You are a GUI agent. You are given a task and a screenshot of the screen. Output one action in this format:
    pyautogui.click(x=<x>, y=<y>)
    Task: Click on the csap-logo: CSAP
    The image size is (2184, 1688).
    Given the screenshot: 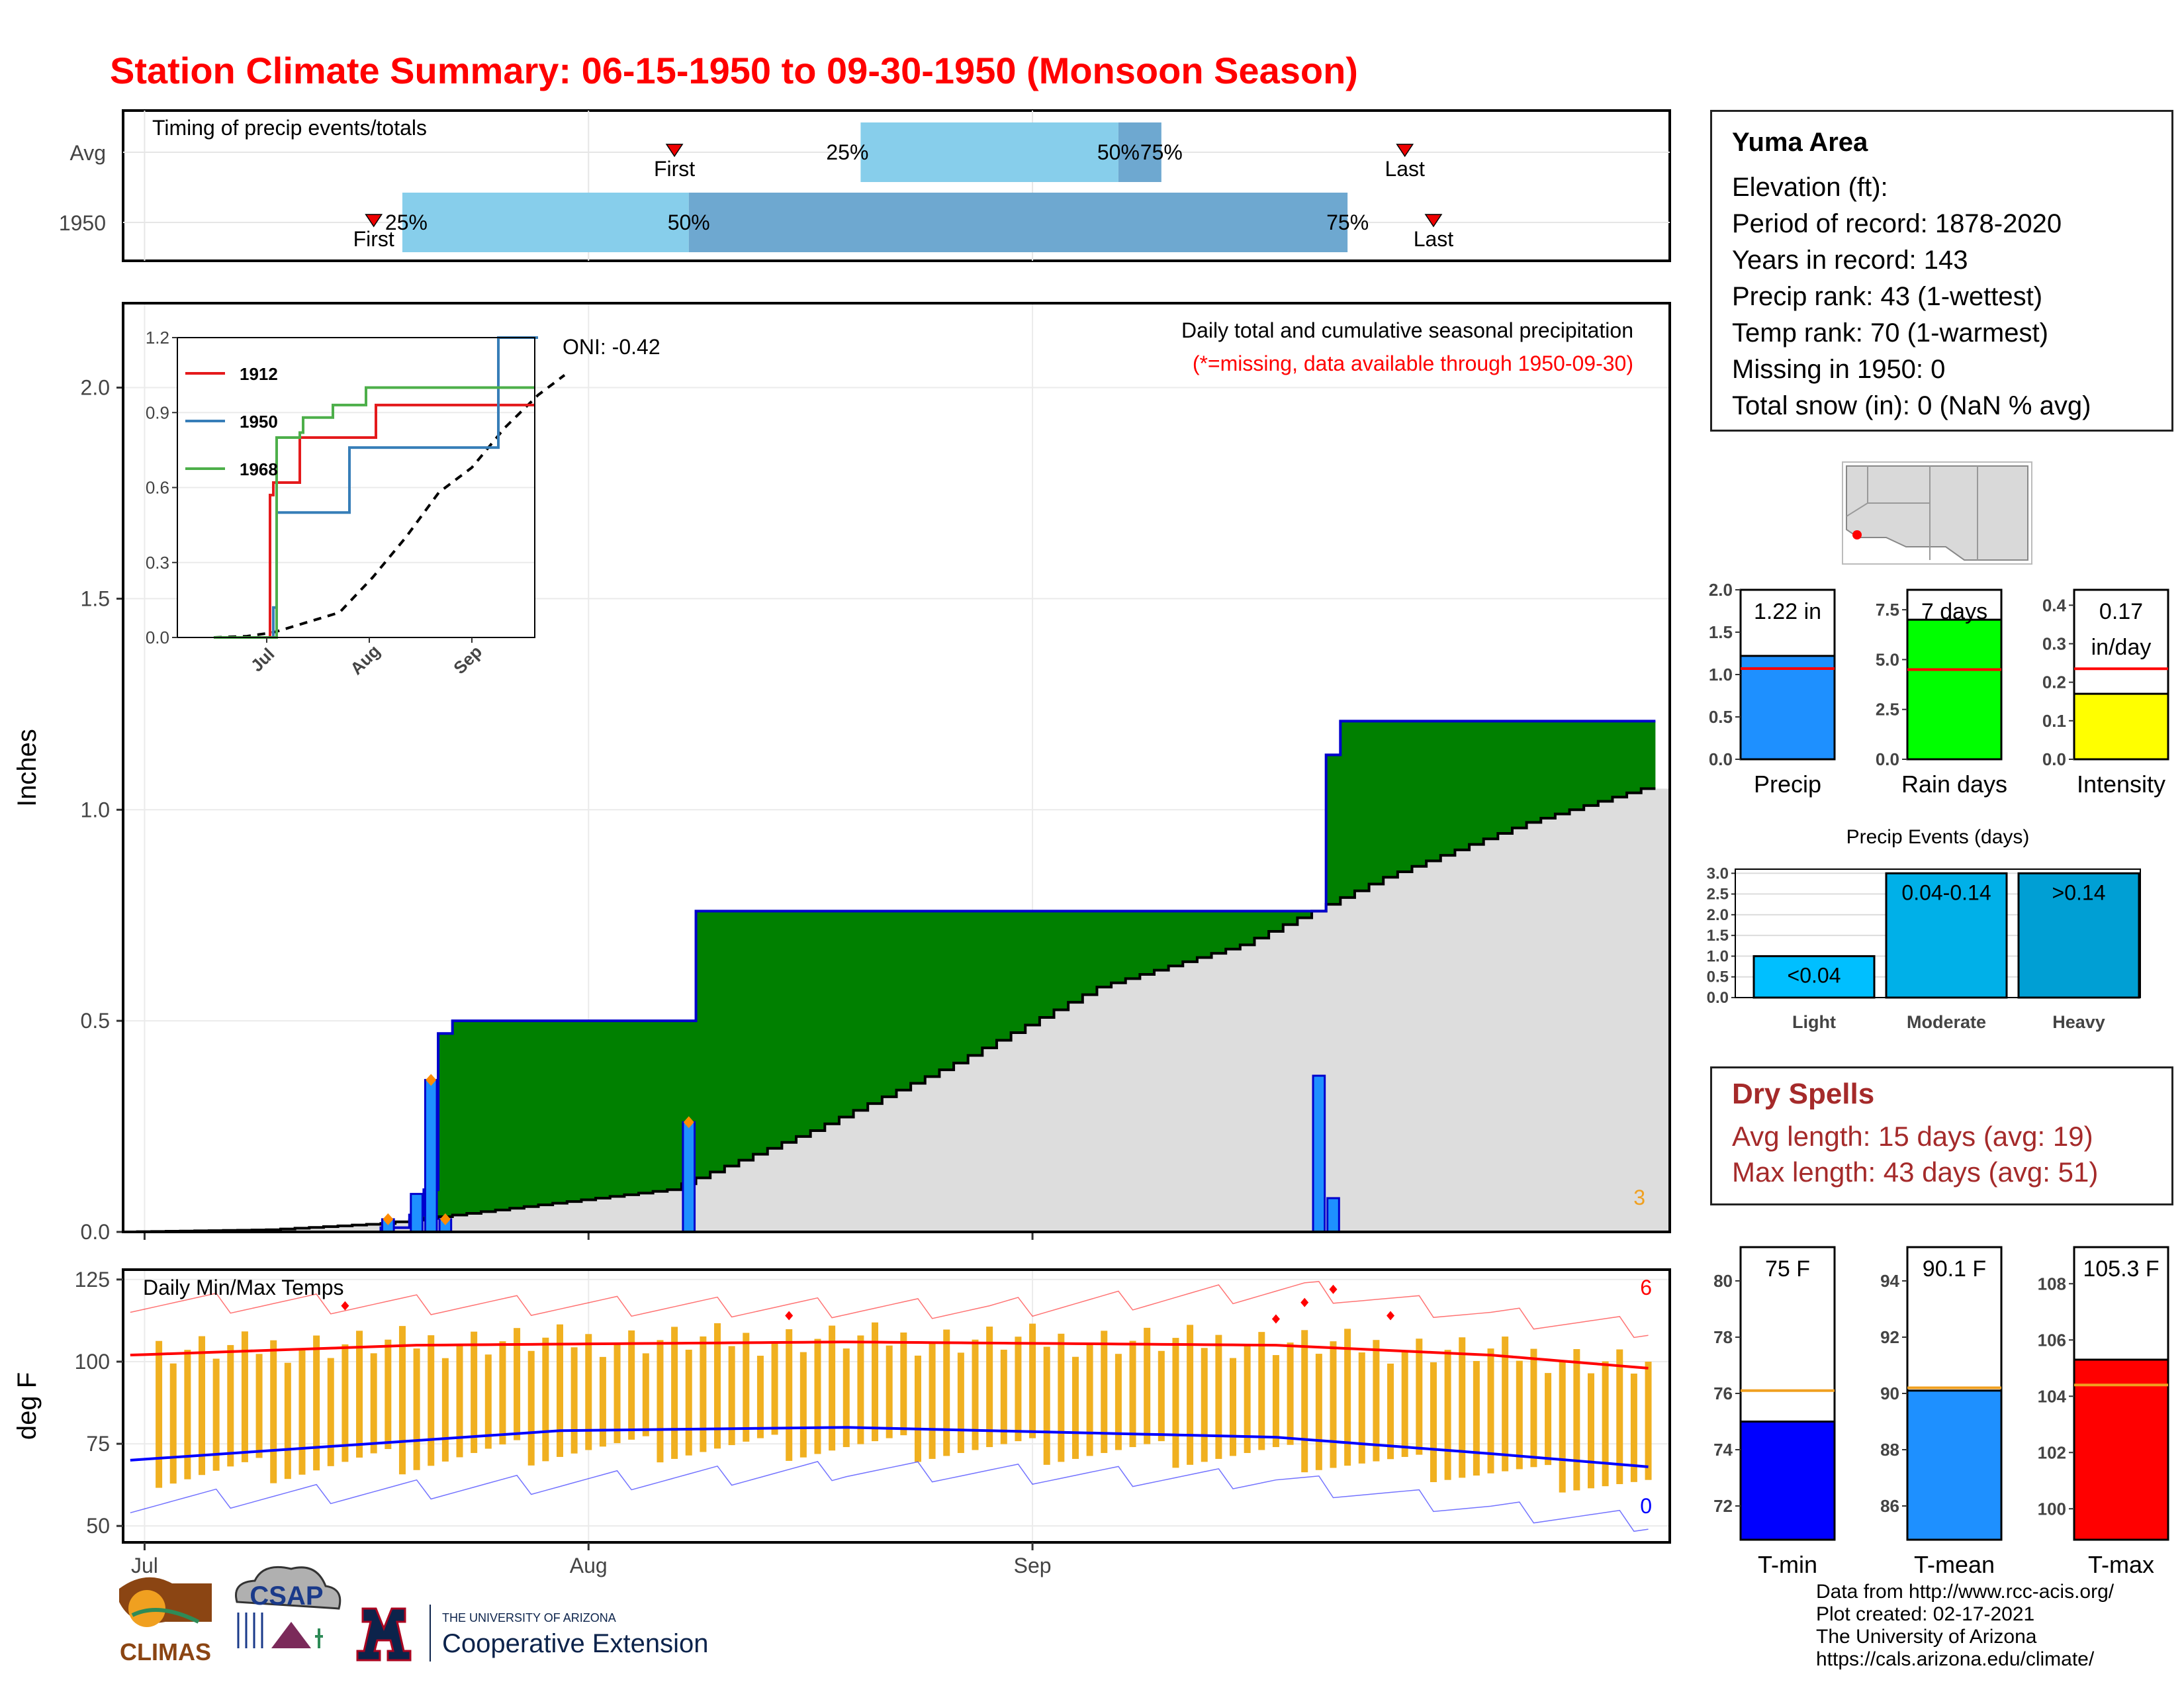 What is the action you would take?
    pyautogui.click(x=288, y=1607)
    